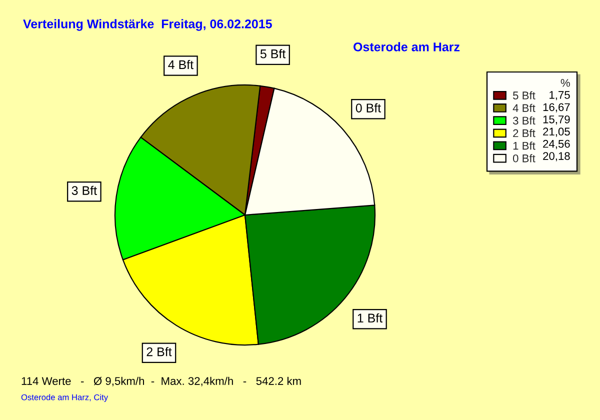  What do you see at coordinates (524, 95) in the screenshot?
I see `legend-label: 5 Bft` at bounding box center [524, 95].